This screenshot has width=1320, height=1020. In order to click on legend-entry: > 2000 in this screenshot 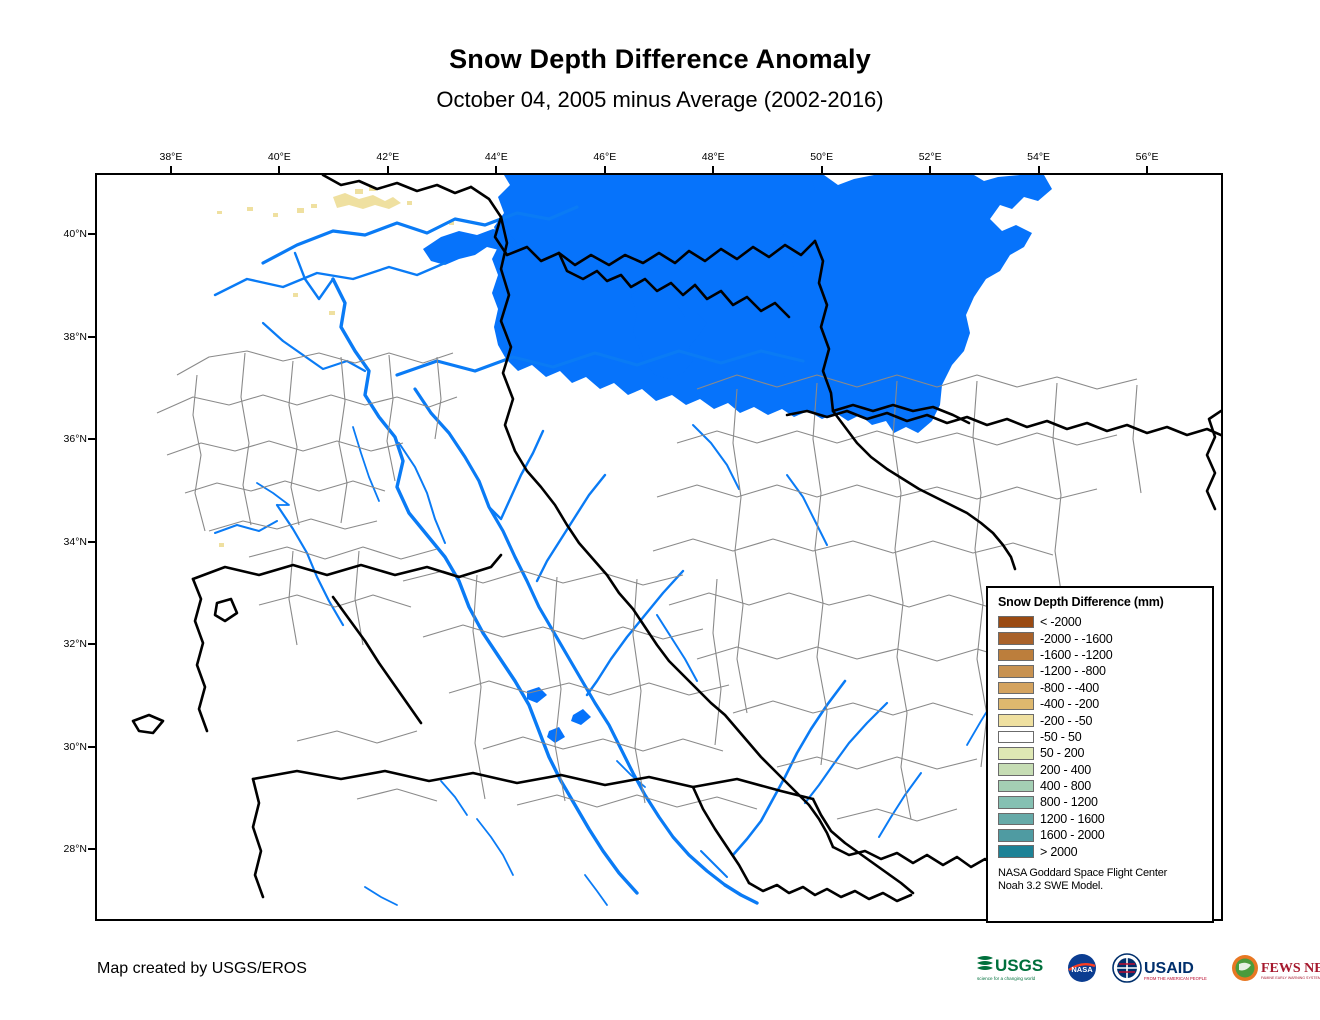, I will do `click(1101, 851)`.